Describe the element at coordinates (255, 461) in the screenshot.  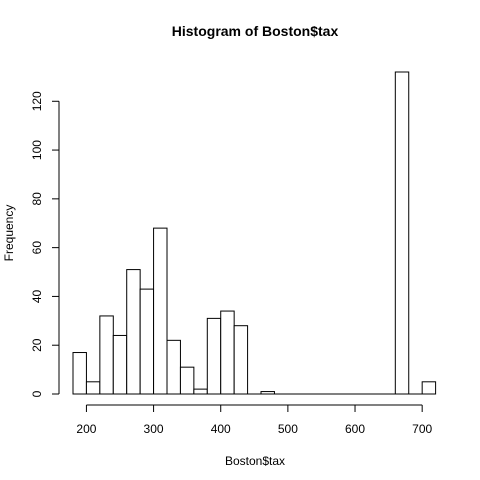
I see `x-axis-label: Boston$tax` at that location.